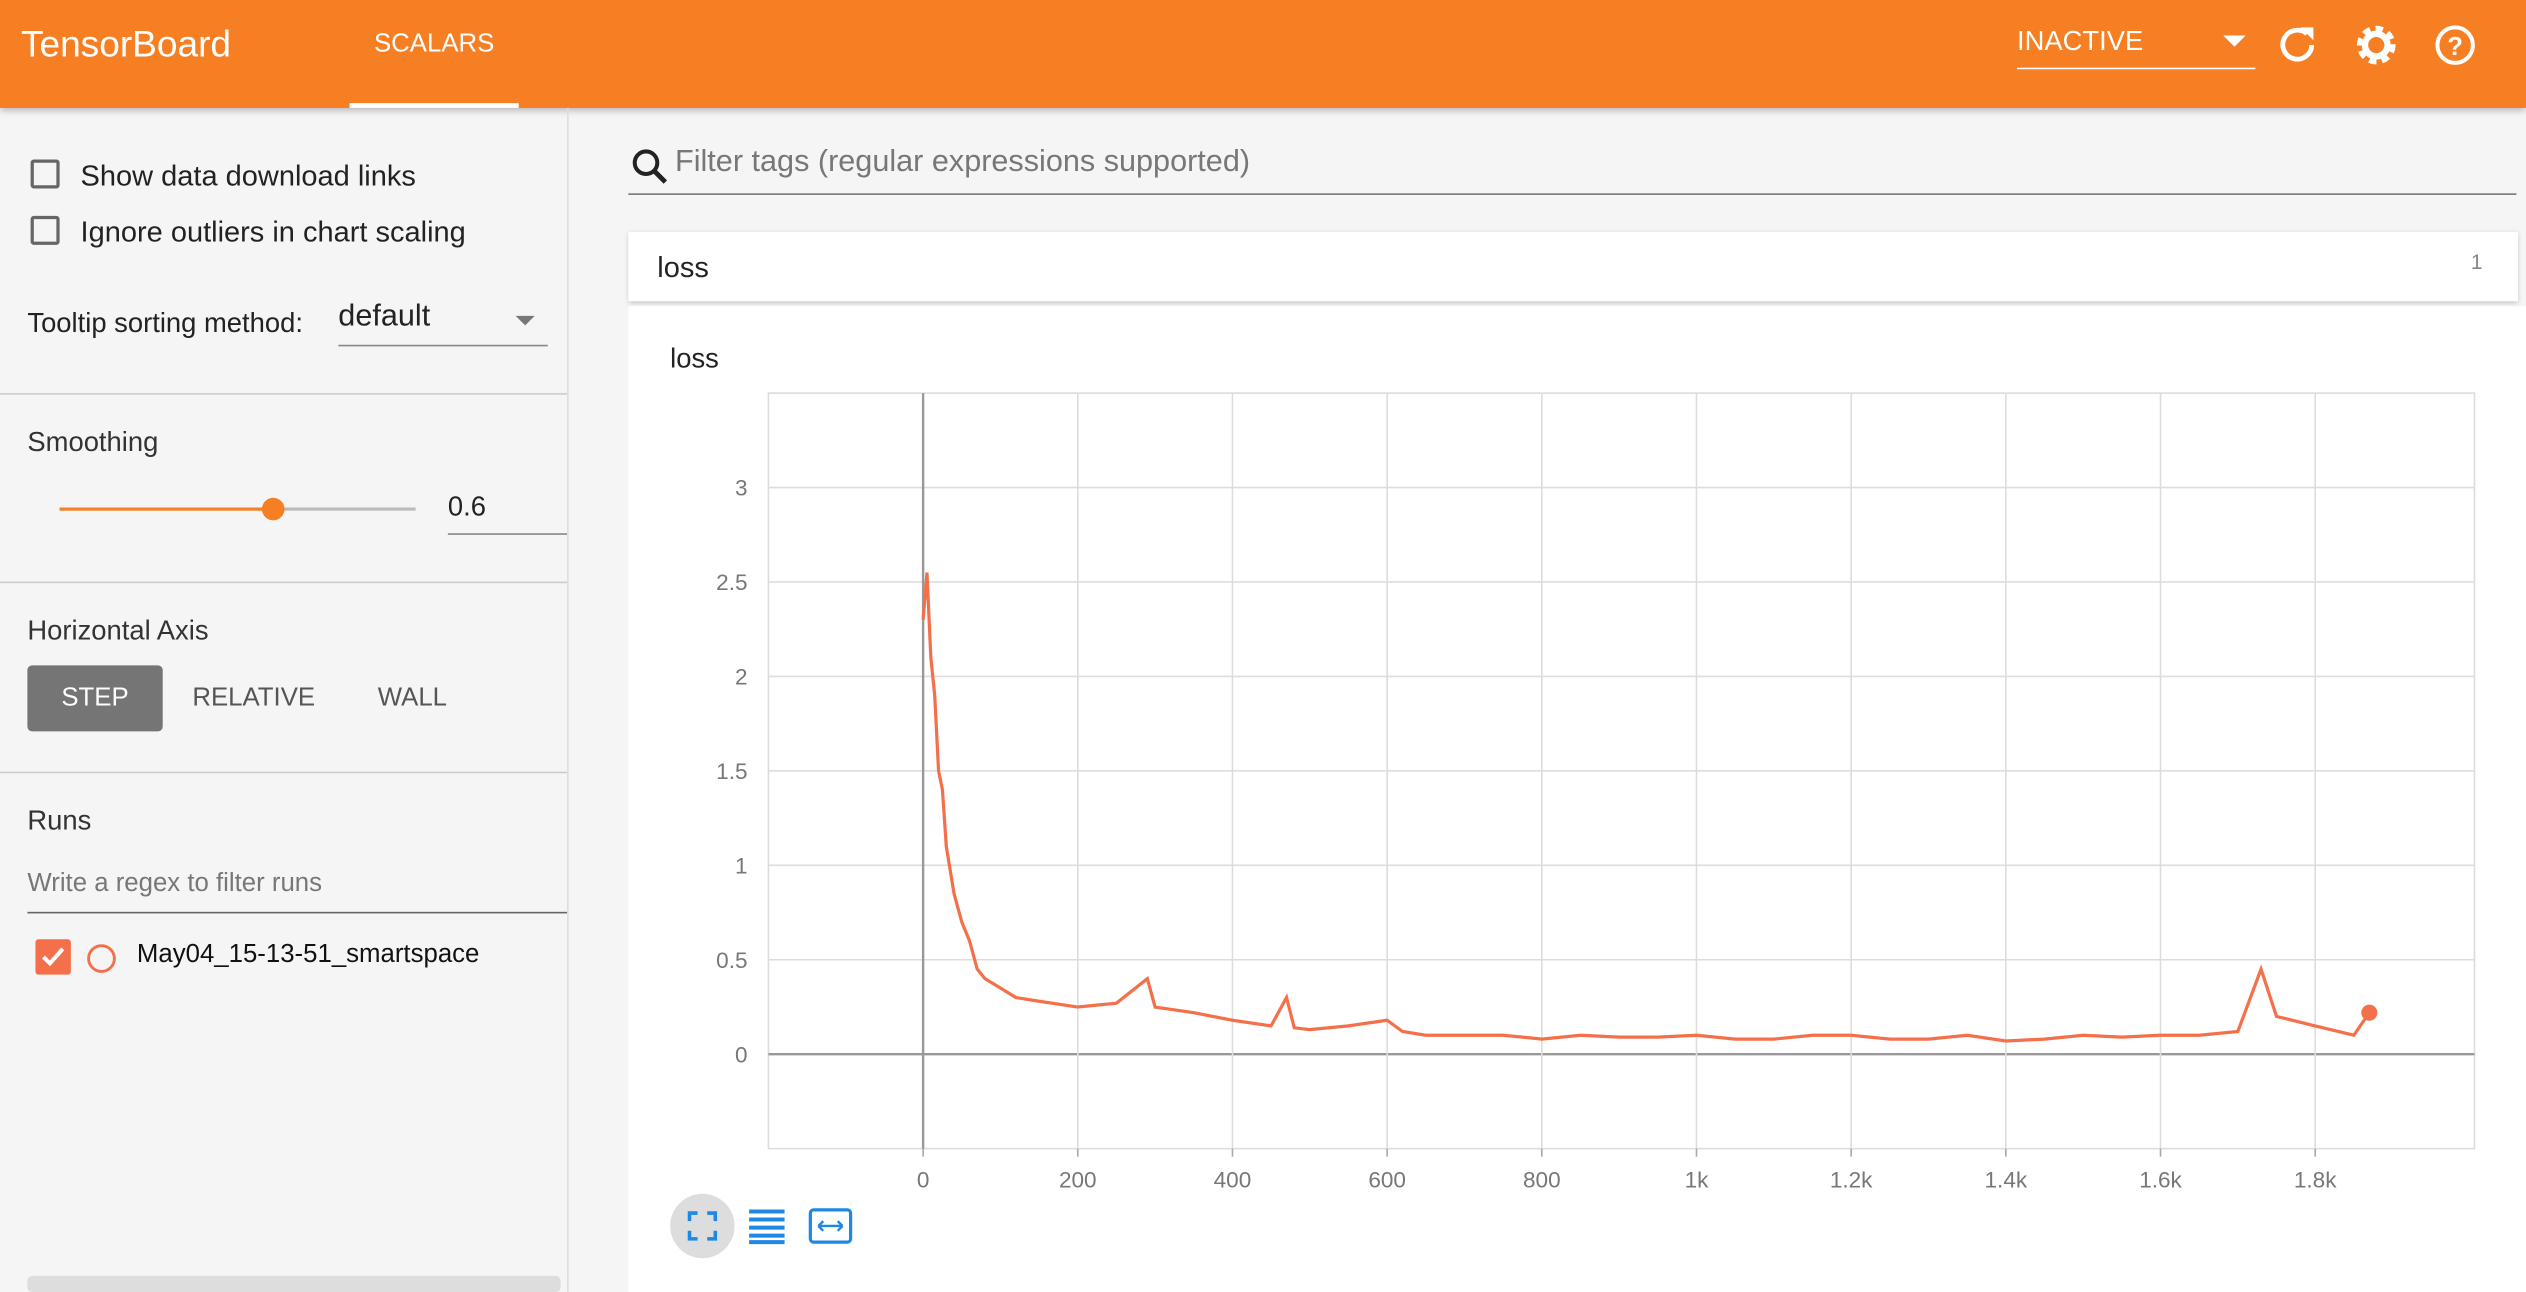 This screenshot has height=1292, width=2526. What do you see at coordinates (434, 44) in the screenshot?
I see `tab-label: SCALARS` at bounding box center [434, 44].